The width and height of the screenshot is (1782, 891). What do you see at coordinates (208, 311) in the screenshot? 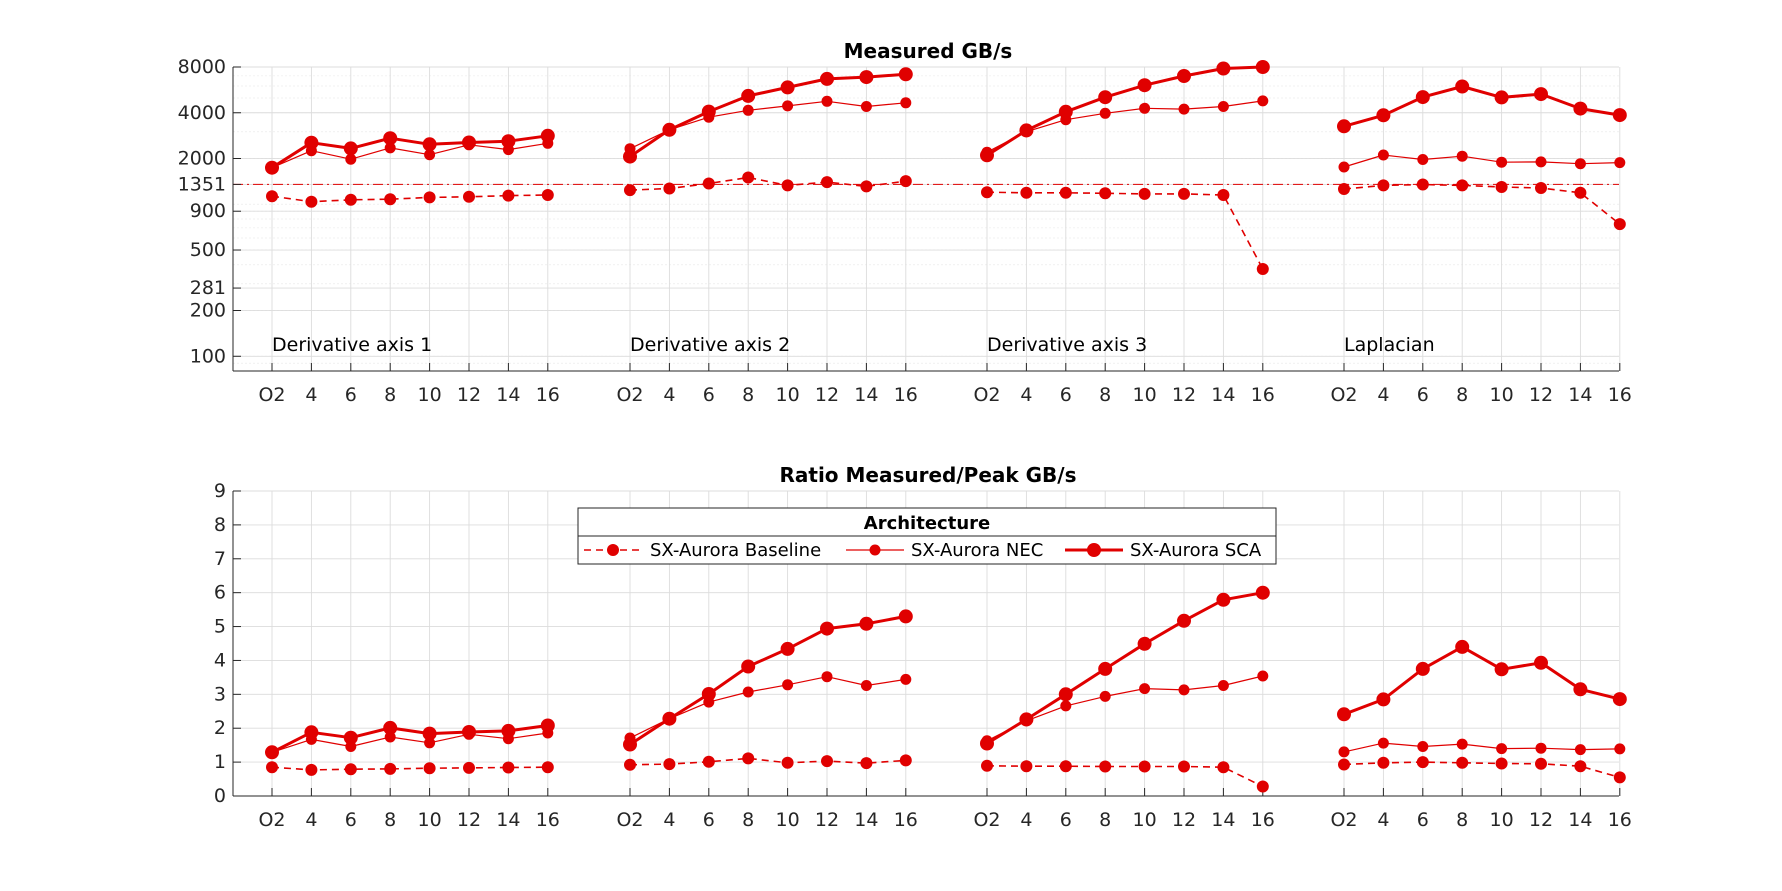
I see `y-tick-label: 200` at bounding box center [208, 311].